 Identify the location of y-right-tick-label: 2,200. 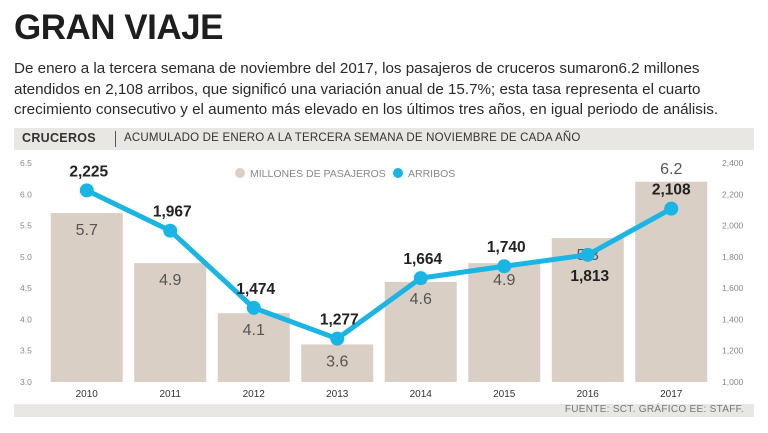
(733, 194).